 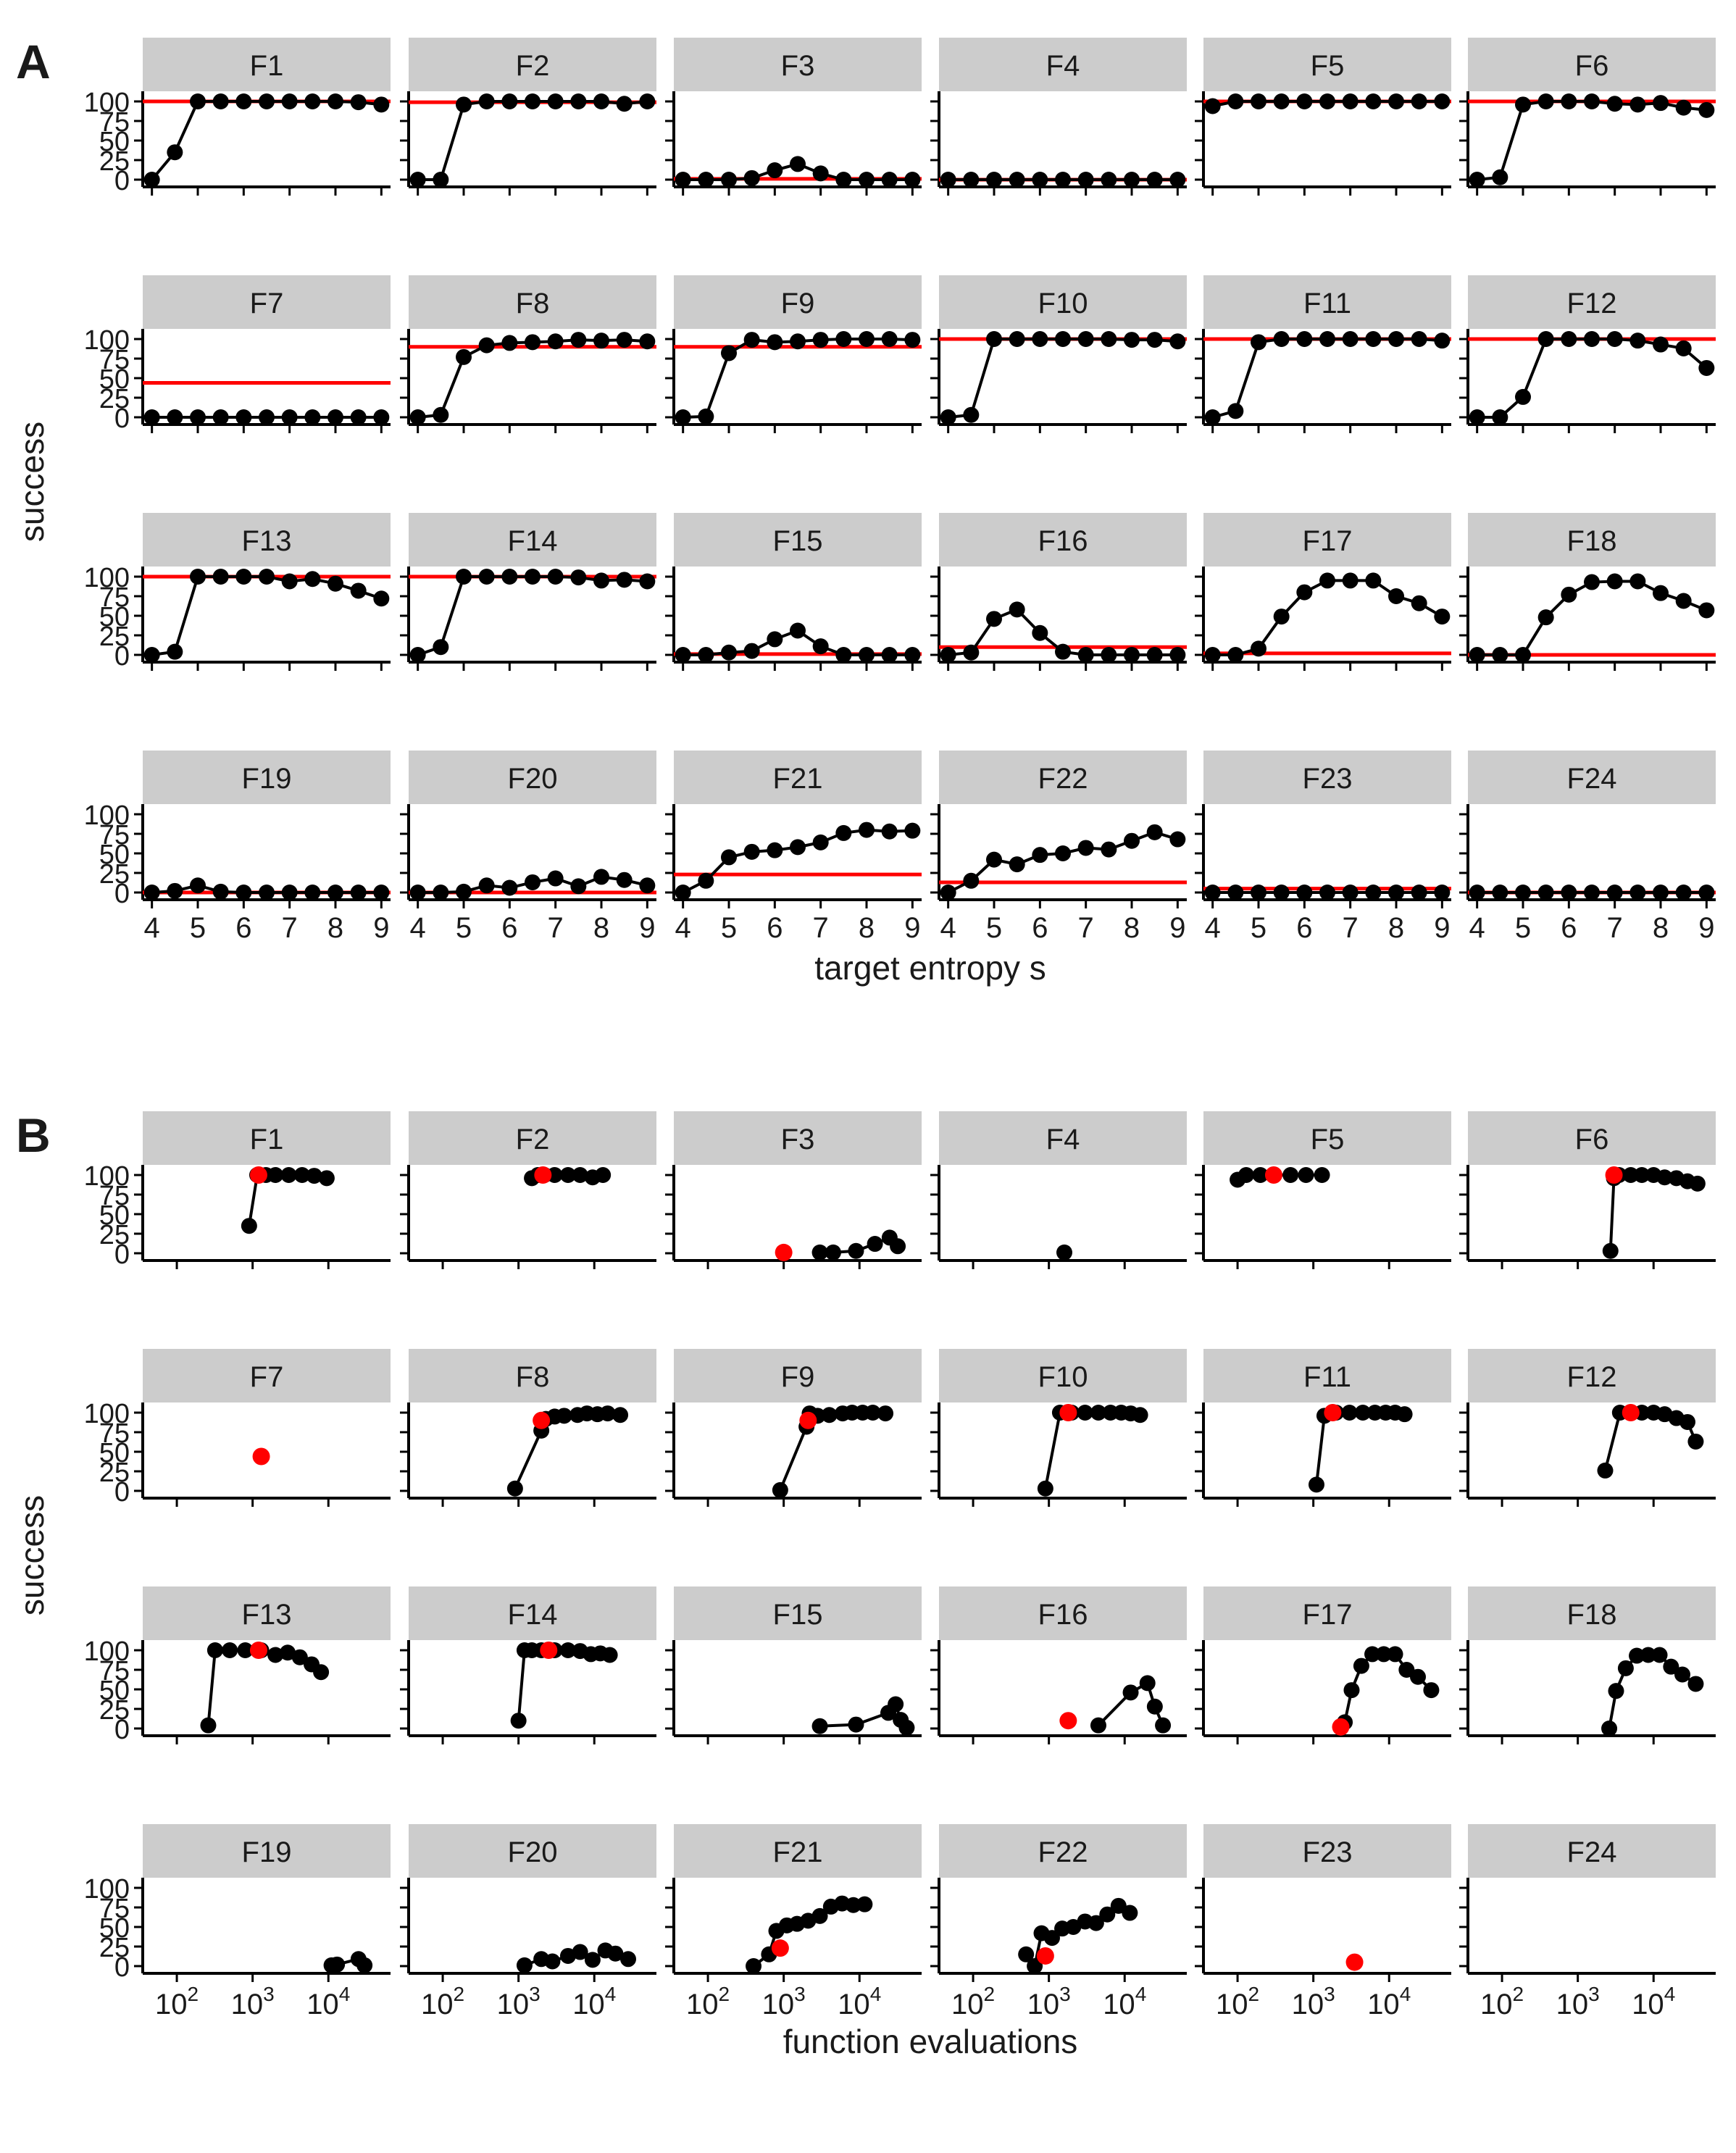 What do you see at coordinates (1328, 1615) in the screenshot?
I see `facet-title: F17` at bounding box center [1328, 1615].